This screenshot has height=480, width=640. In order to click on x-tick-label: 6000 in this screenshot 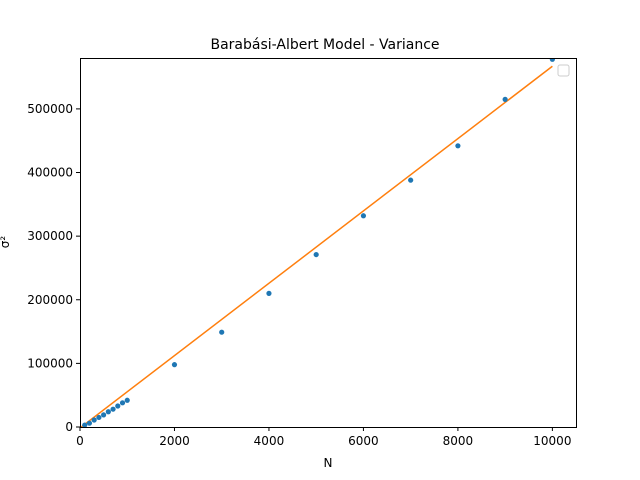, I will do `click(363, 441)`.